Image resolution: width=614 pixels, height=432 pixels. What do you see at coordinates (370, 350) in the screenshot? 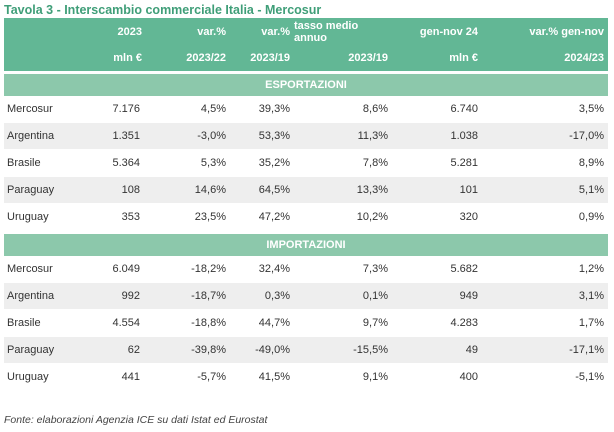
I see `value-cell: -15,5%` at bounding box center [370, 350].